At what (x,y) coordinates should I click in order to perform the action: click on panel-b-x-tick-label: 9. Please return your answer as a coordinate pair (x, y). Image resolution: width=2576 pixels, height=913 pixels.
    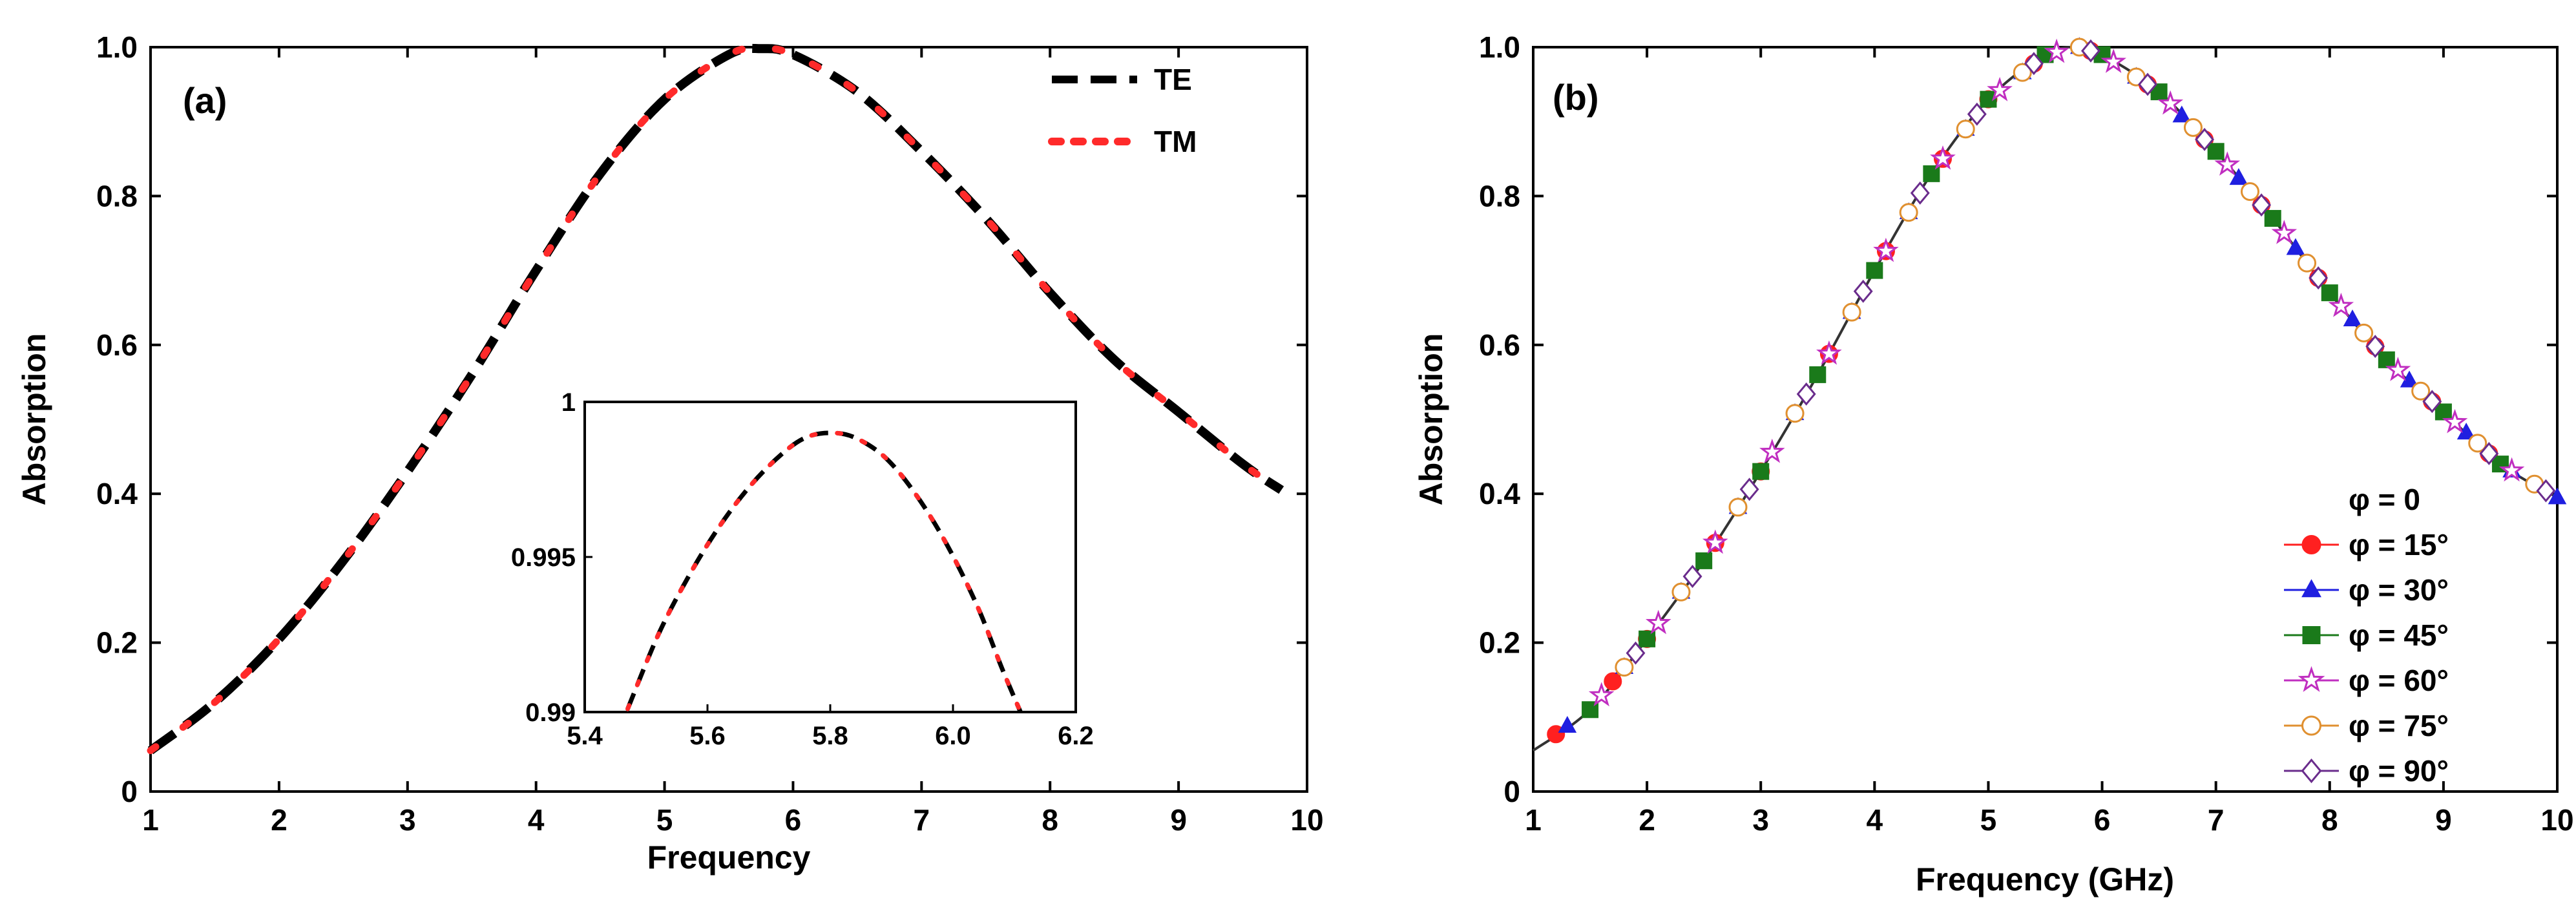
    Looking at the image, I should click on (2443, 820).